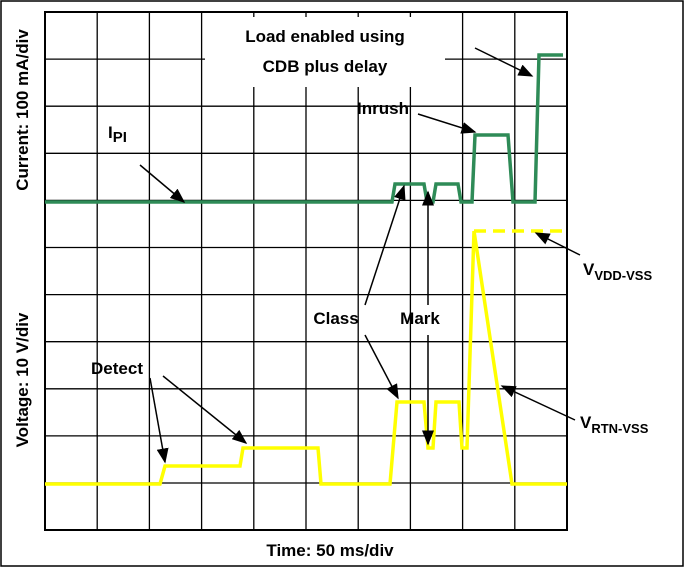 This screenshot has height=567, width=684. Describe the element at coordinates (330, 550) in the screenshot. I see `x-axis-label: Time: 50 ms/div` at that location.